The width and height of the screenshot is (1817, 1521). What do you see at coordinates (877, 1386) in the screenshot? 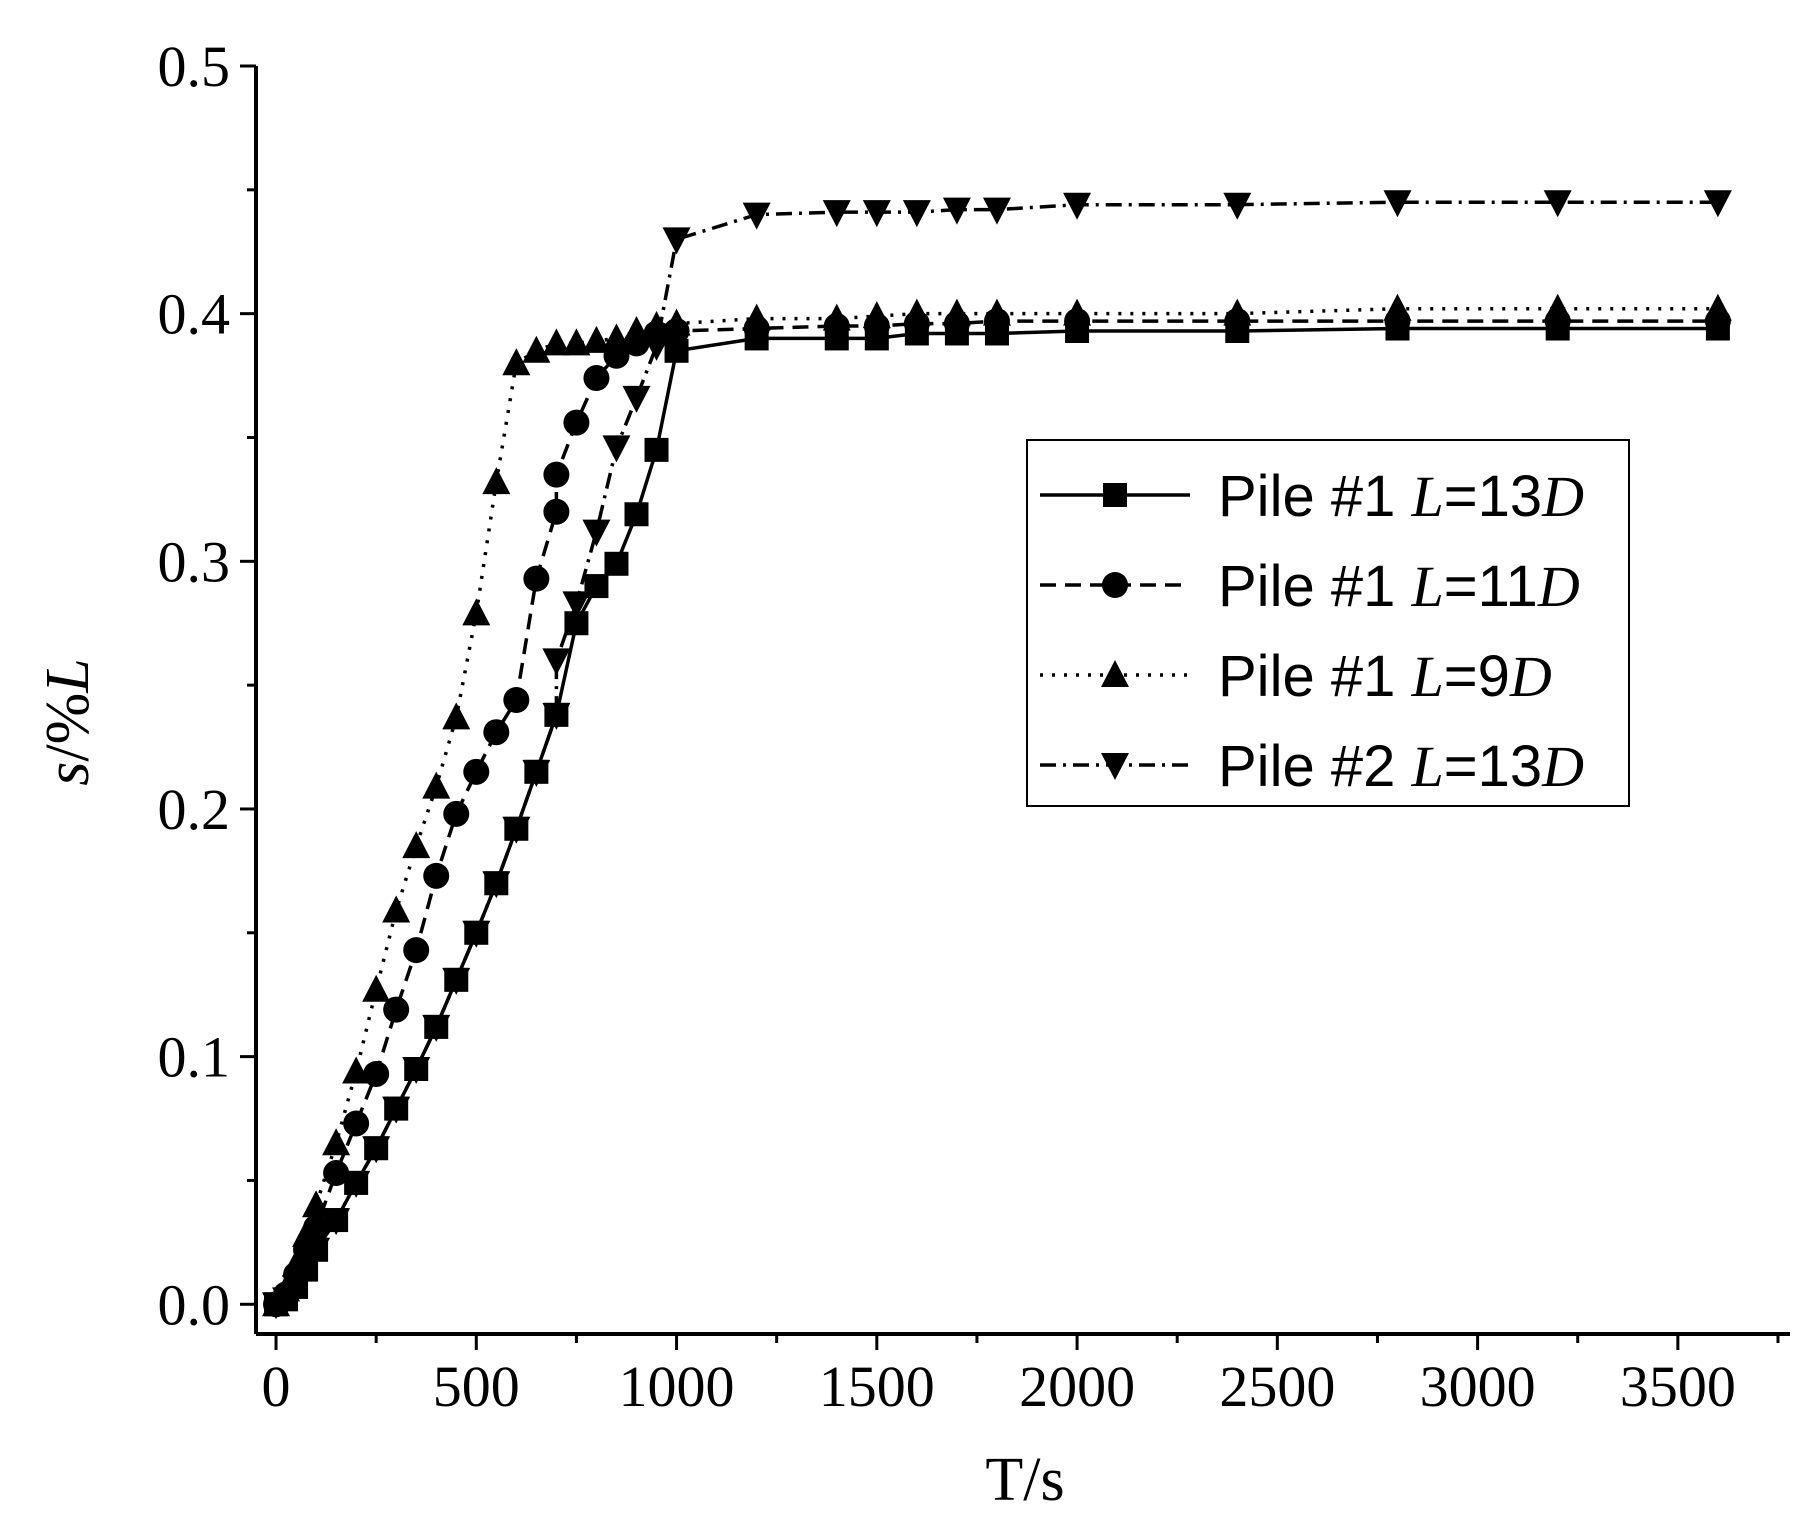
I see `x-tick-label: 1500` at bounding box center [877, 1386].